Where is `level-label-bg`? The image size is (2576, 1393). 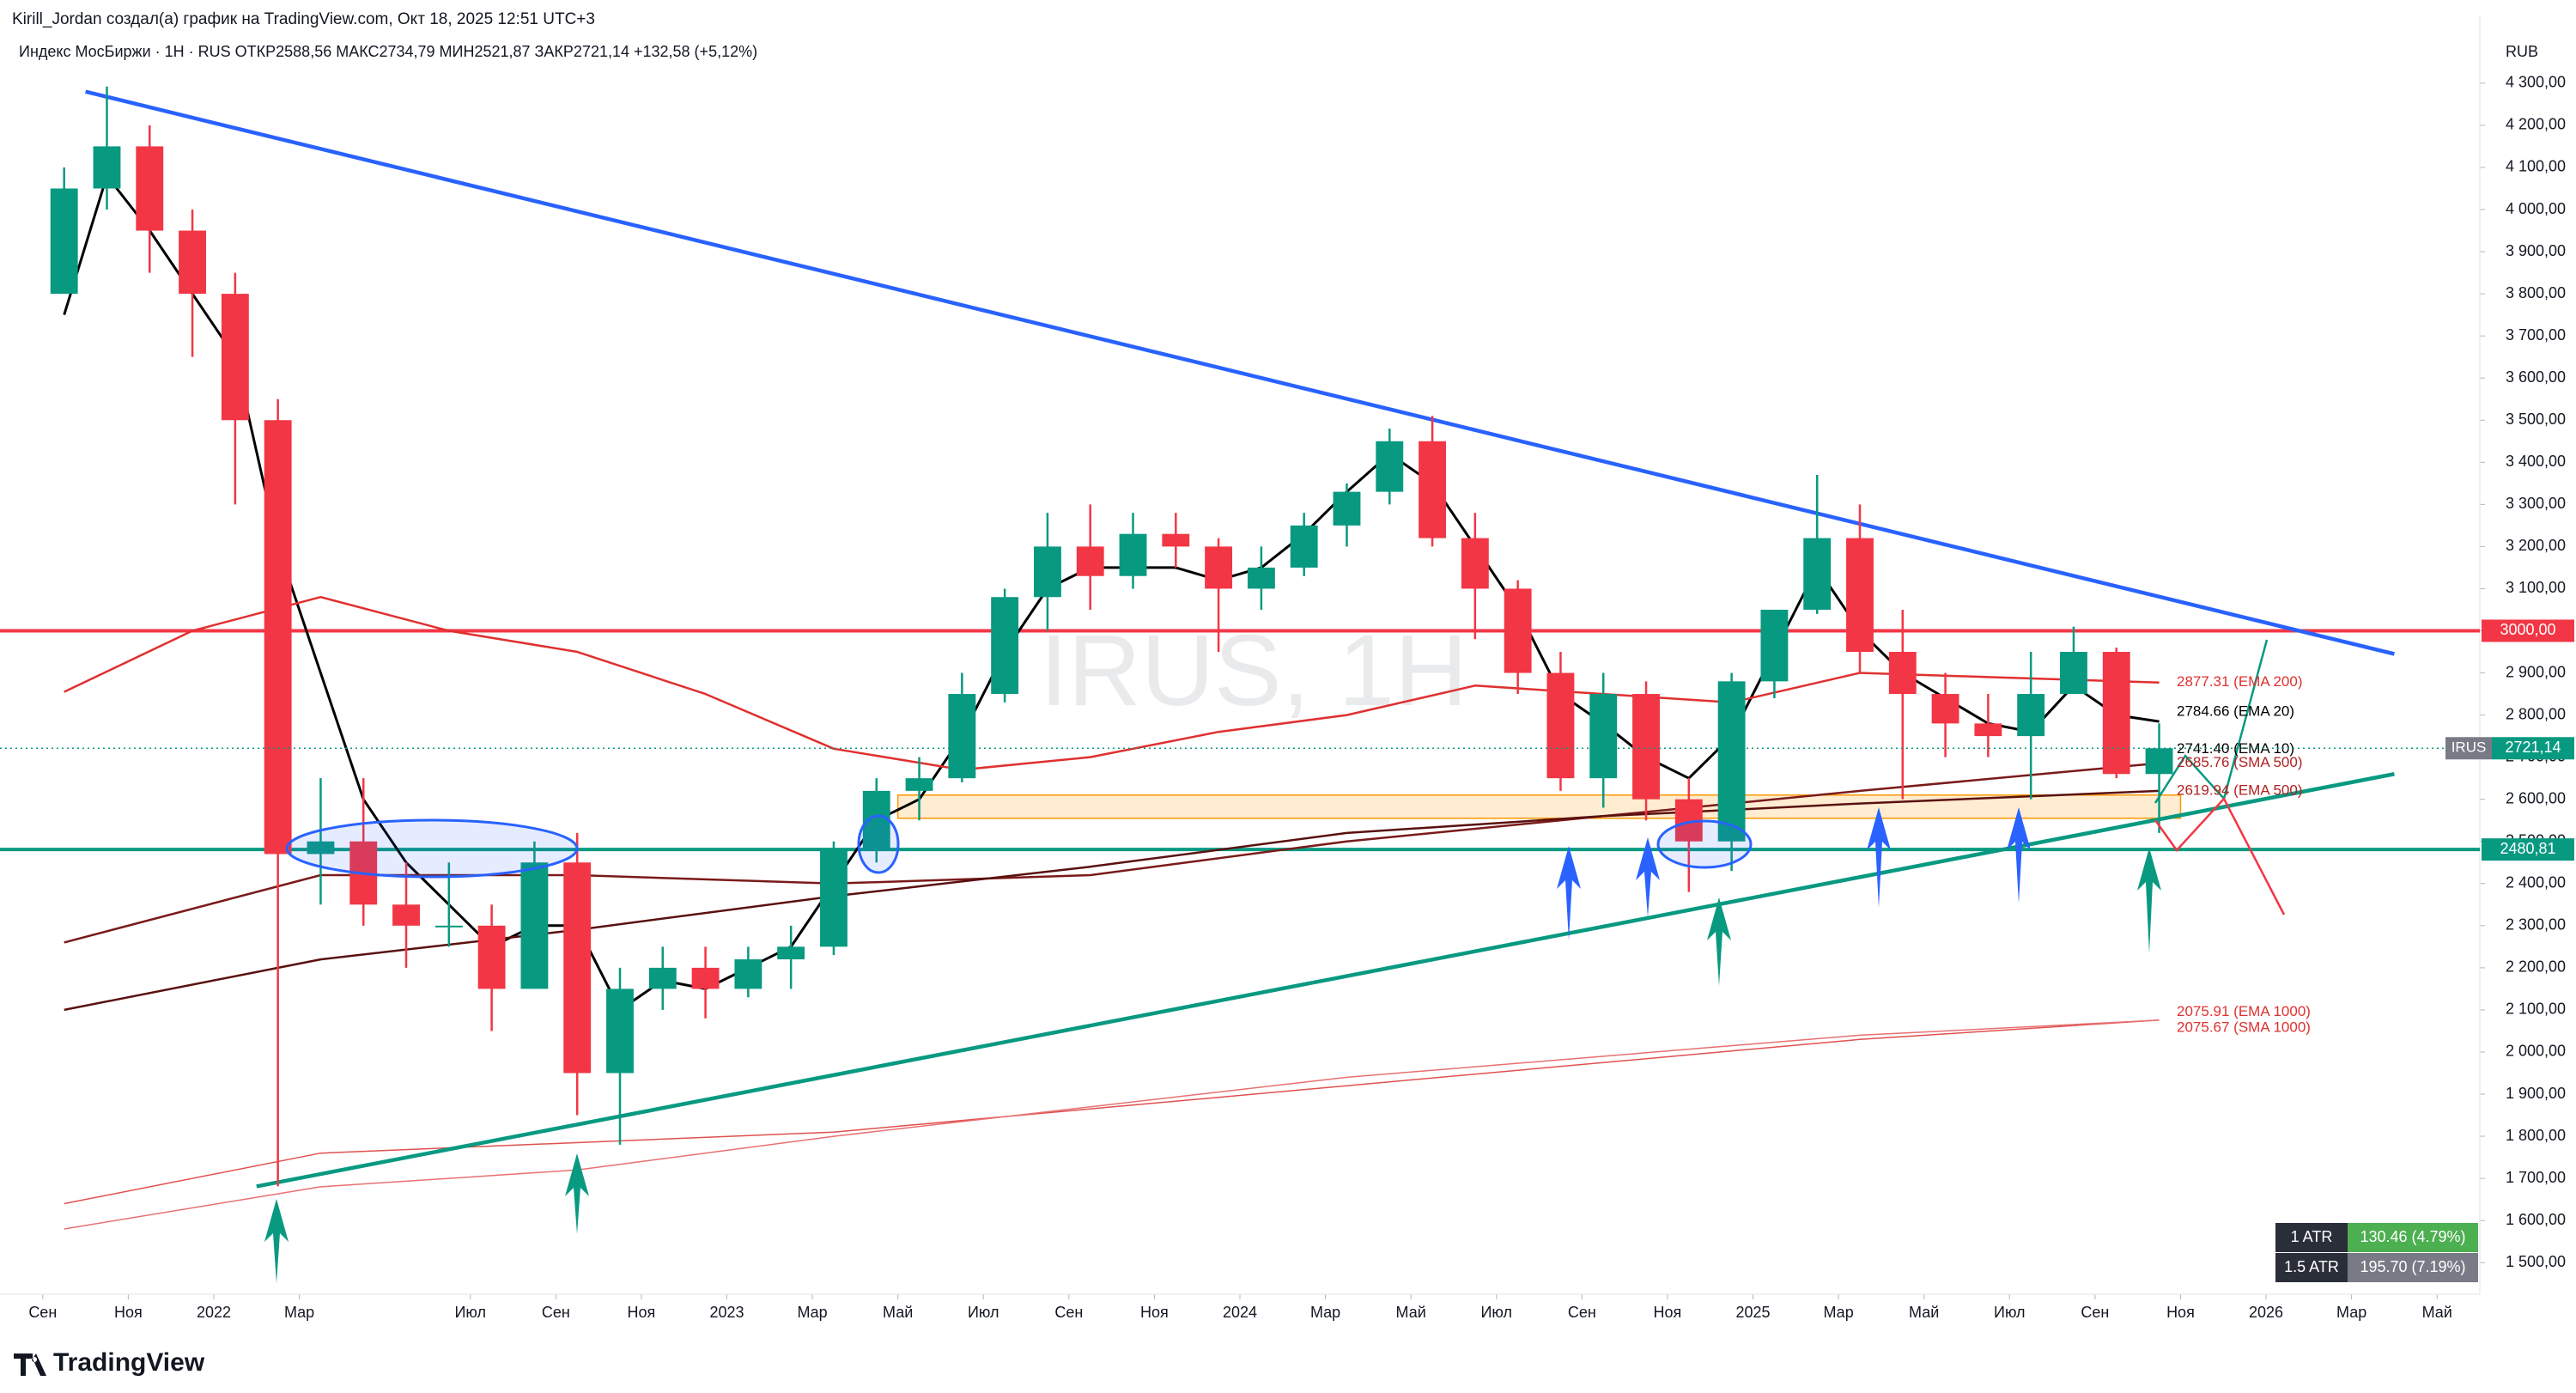 level-label-bg is located at coordinates (2528, 849).